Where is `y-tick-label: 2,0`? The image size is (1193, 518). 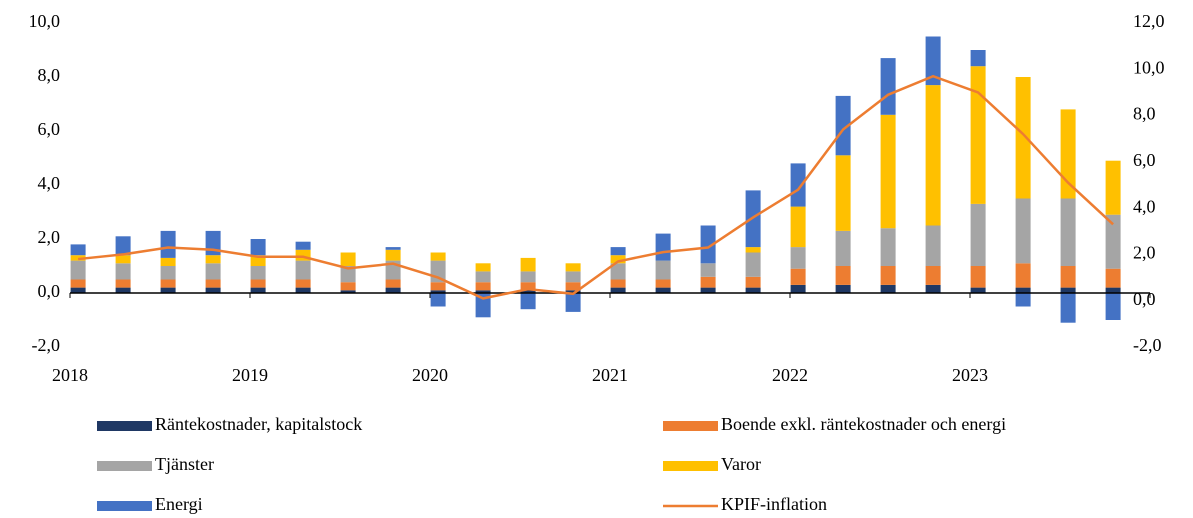 y-tick-label: 2,0 is located at coordinates (49, 237).